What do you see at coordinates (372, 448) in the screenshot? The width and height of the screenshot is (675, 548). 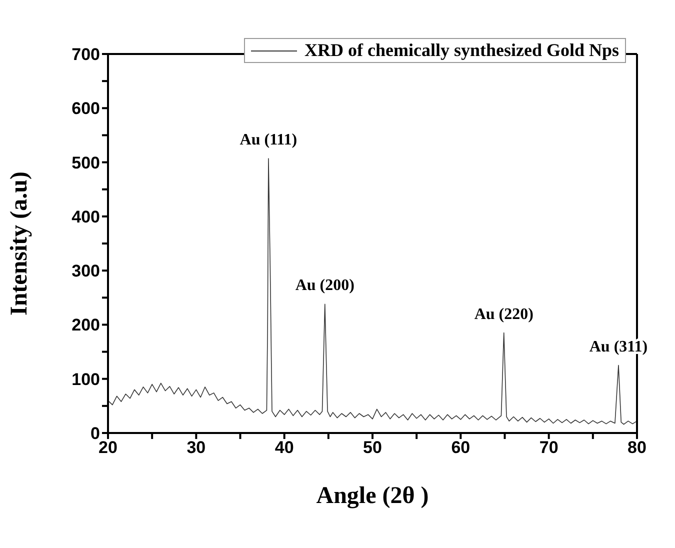 I see `x-tick-label: 50` at bounding box center [372, 448].